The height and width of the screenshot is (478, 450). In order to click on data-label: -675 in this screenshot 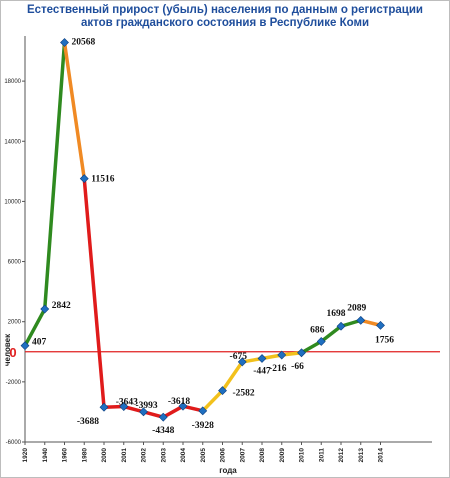, I will do `click(239, 357)`.